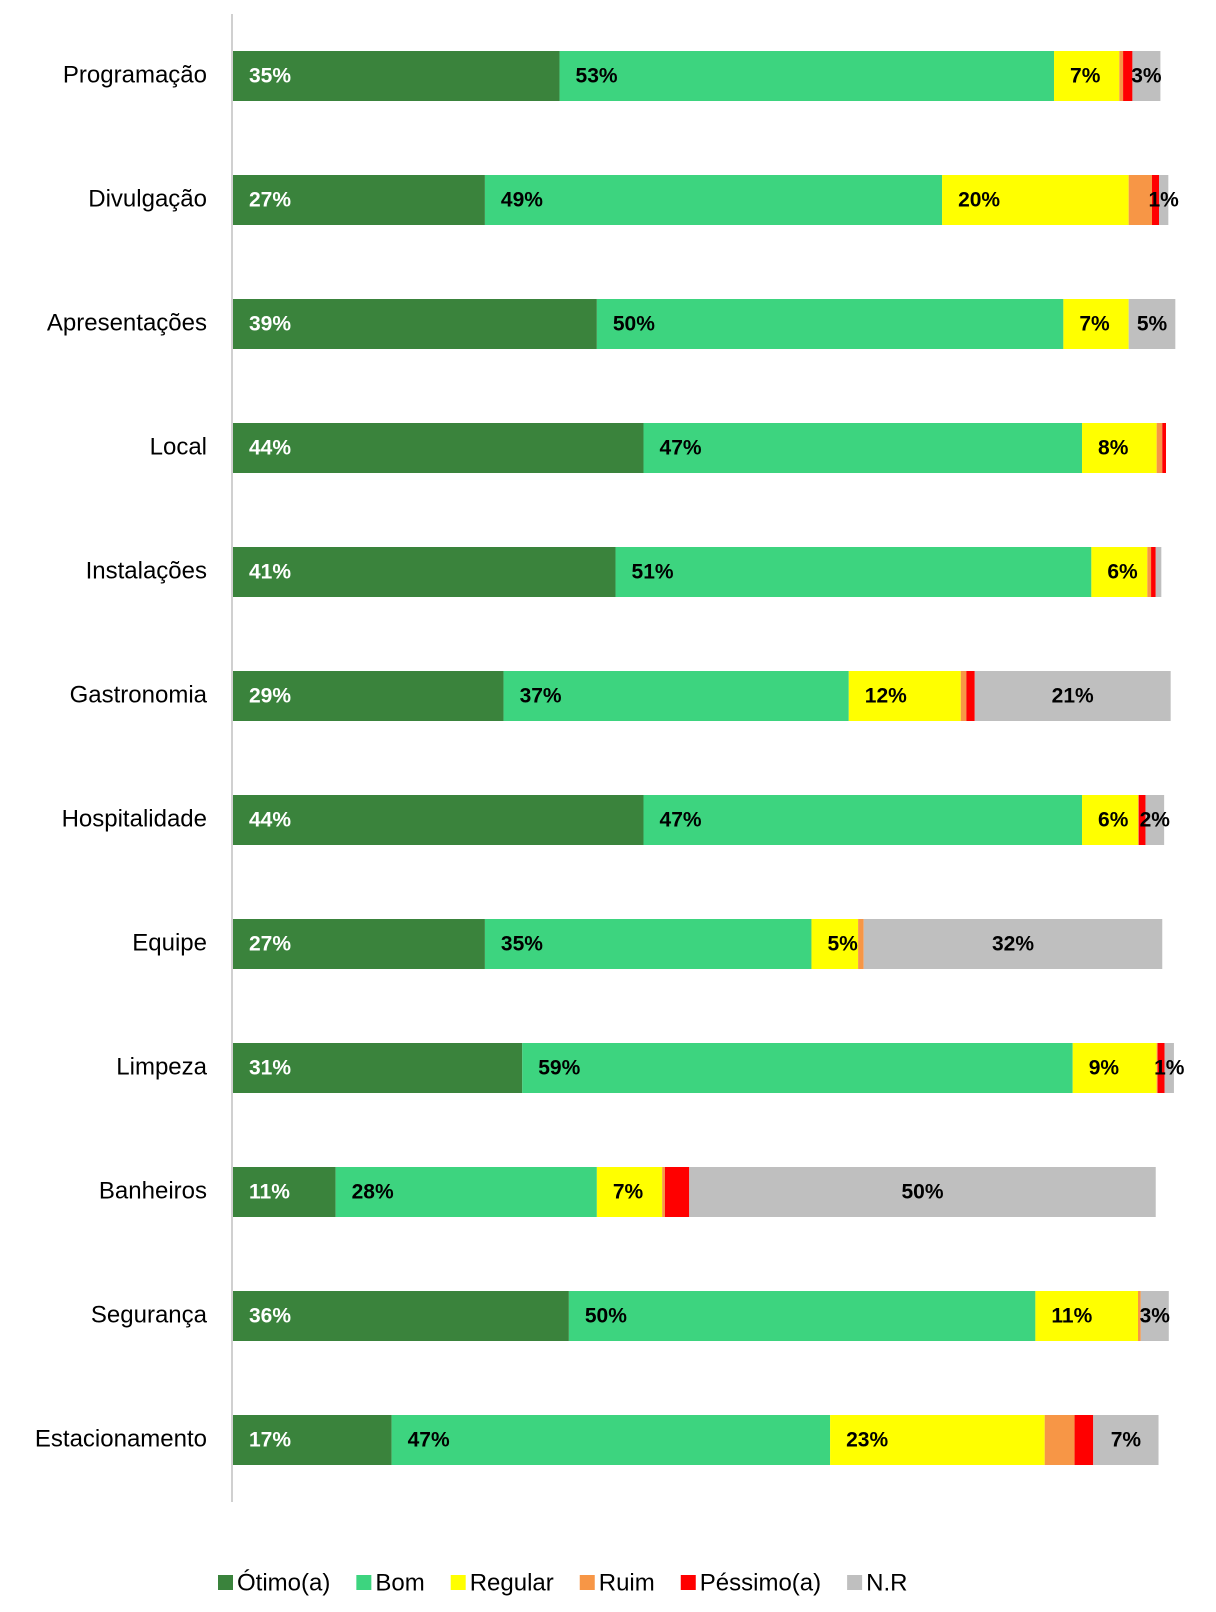 This screenshot has height=1612, width=1216. What do you see at coordinates (169, 942) in the screenshot?
I see `category-label: Equipe` at bounding box center [169, 942].